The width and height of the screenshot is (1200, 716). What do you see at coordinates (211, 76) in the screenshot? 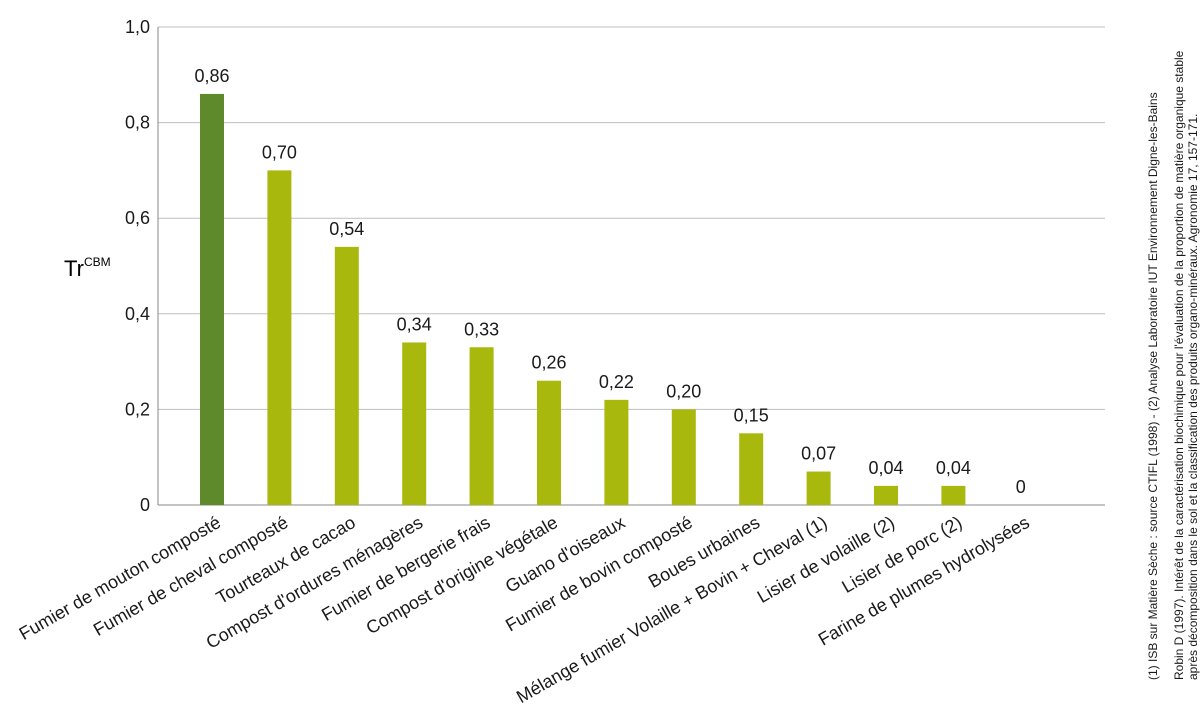
I see `bar-value-label: 0,86` at bounding box center [211, 76].